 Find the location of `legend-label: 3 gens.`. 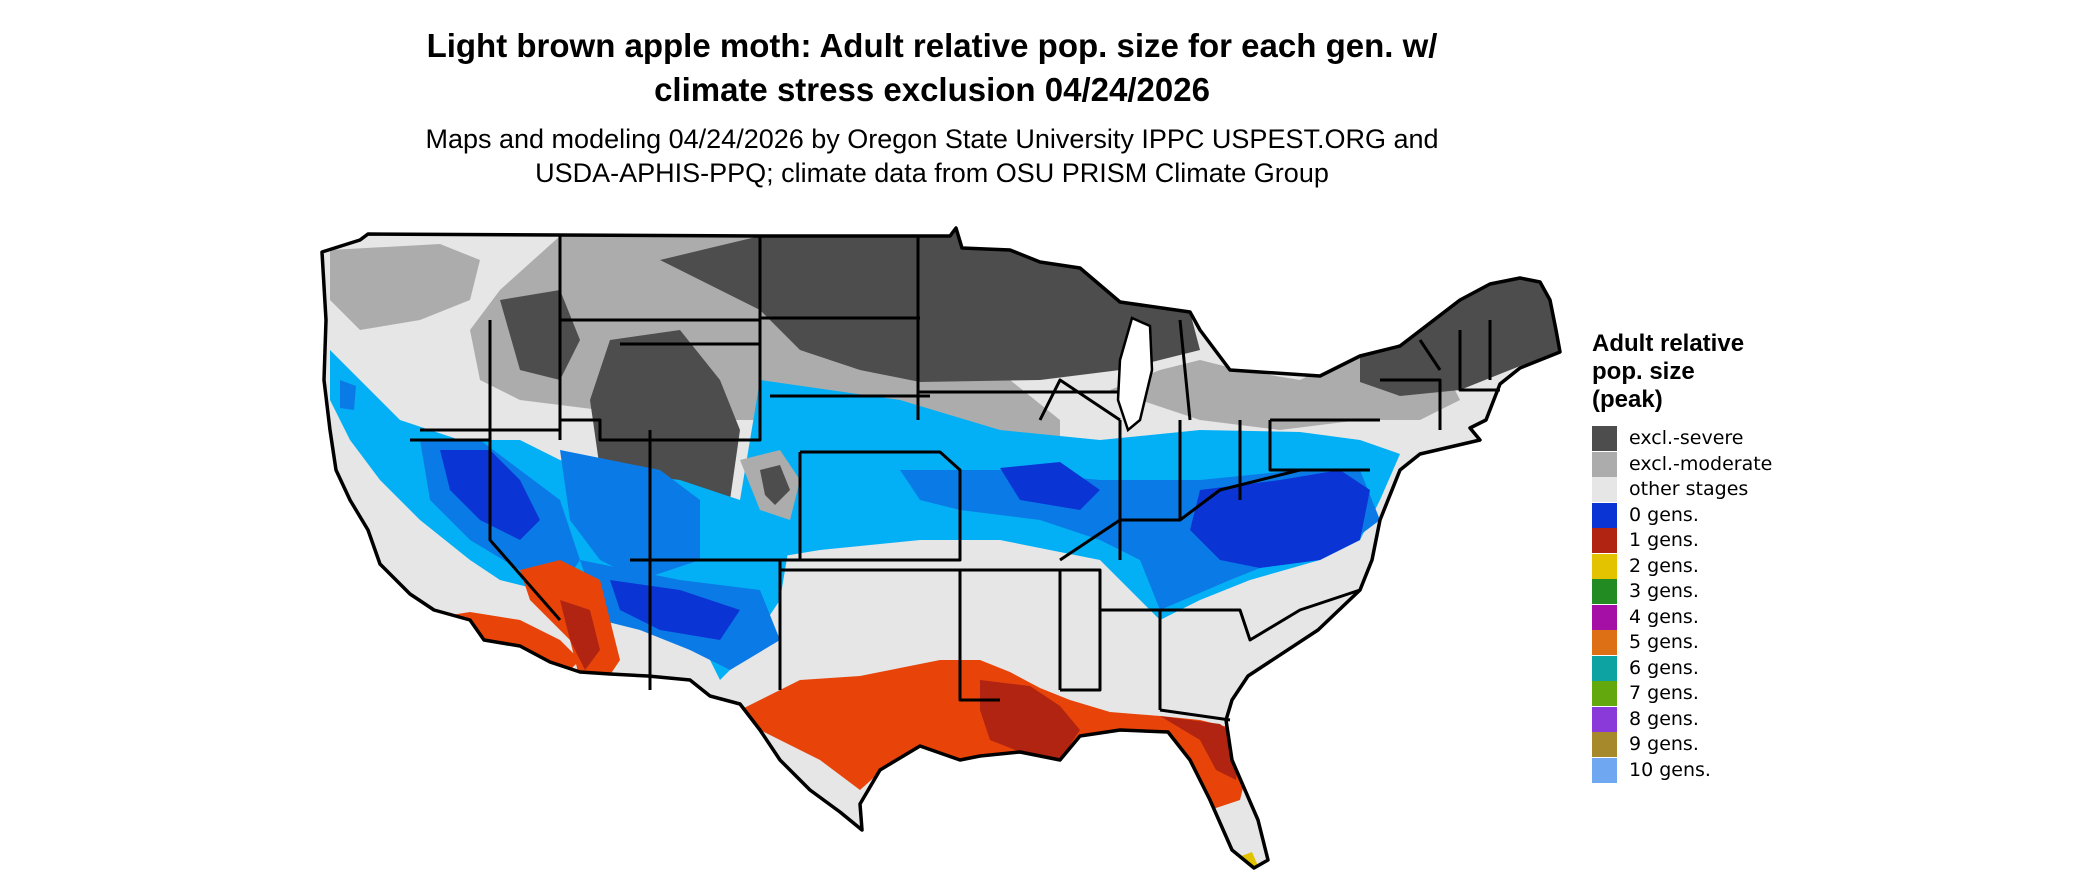

legend-label: 3 gens. is located at coordinates (1664, 591).